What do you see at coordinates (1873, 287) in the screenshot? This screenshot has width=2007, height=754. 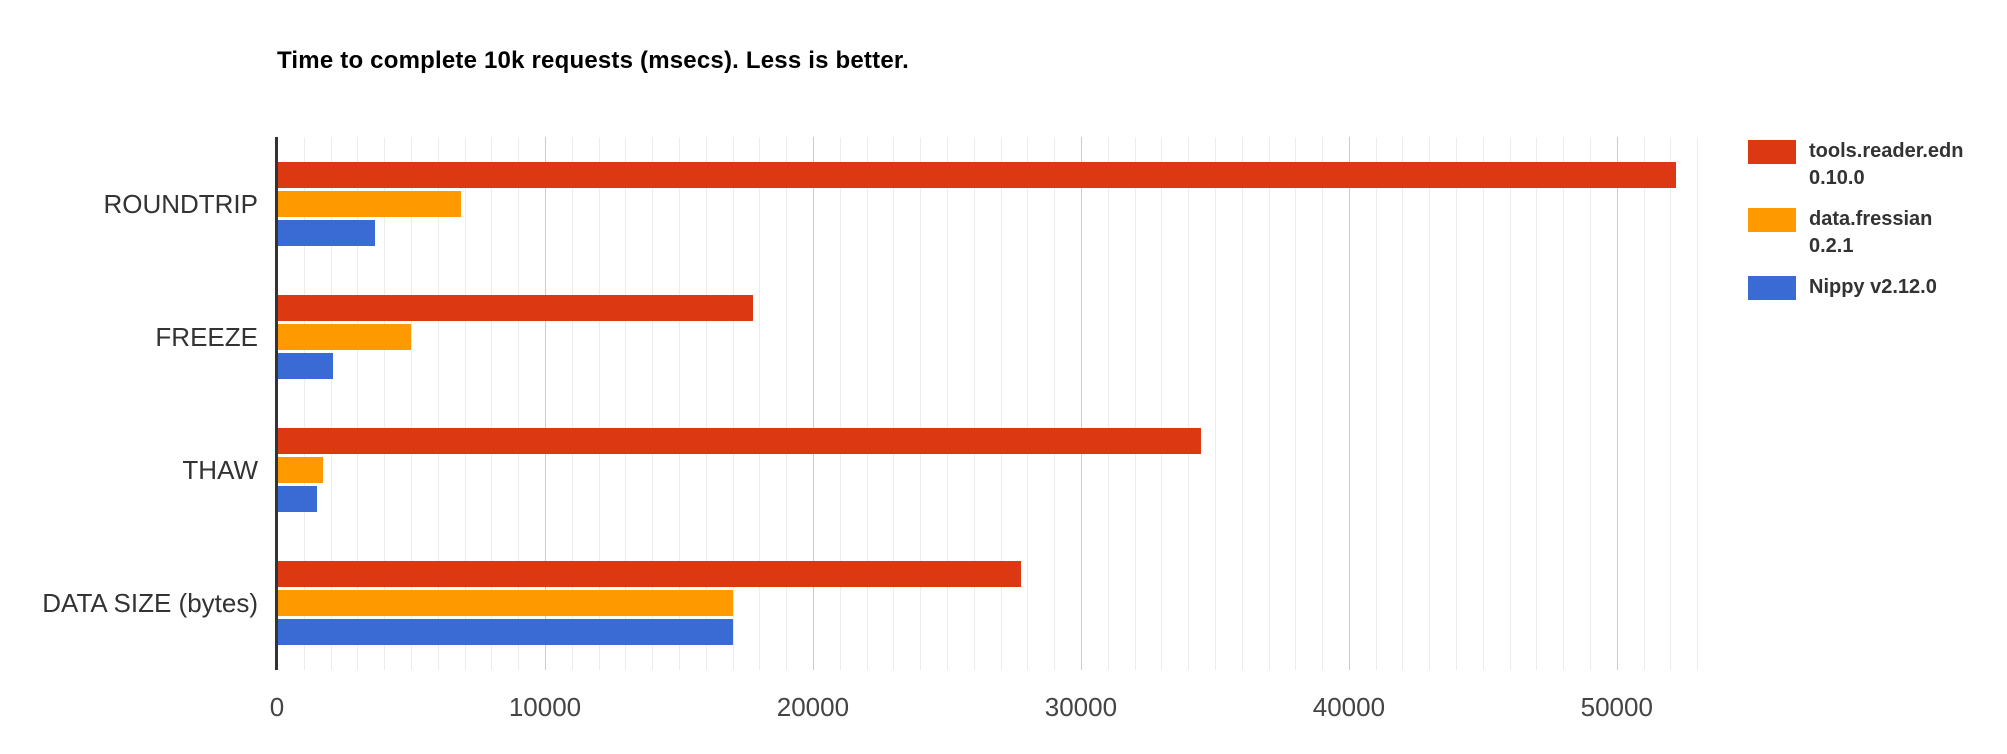 I see `legend-label: Nippy v2.12.0` at bounding box center [1873, 287].